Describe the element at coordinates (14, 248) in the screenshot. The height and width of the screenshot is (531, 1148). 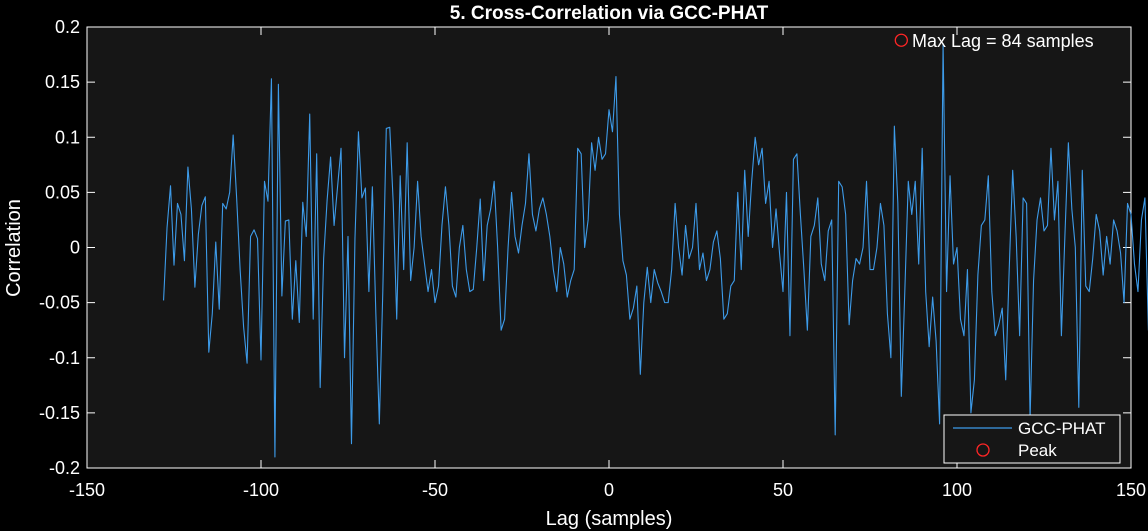
I see `y-axis-label: Correlation` at that location.